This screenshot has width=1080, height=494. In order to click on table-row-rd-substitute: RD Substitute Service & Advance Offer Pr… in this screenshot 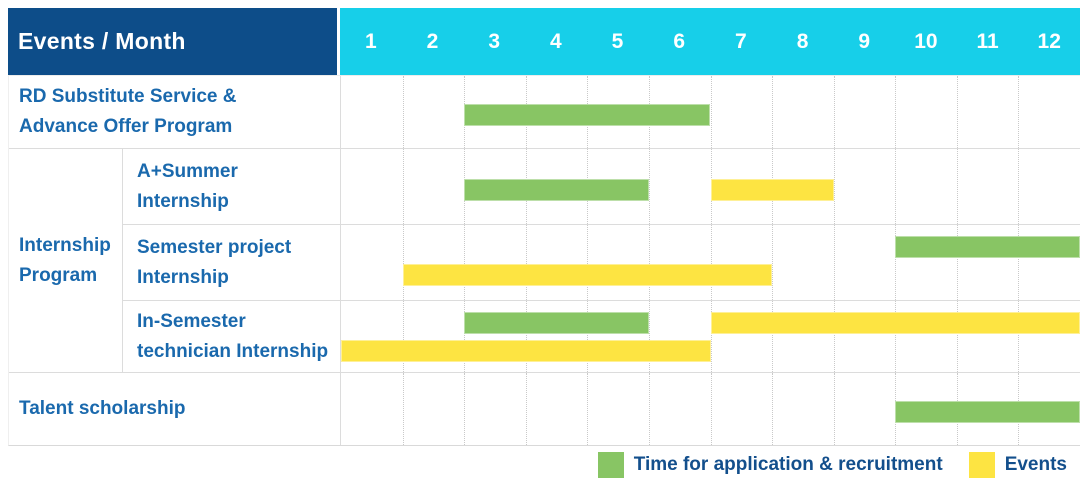, I will do `click(544, 111)`.